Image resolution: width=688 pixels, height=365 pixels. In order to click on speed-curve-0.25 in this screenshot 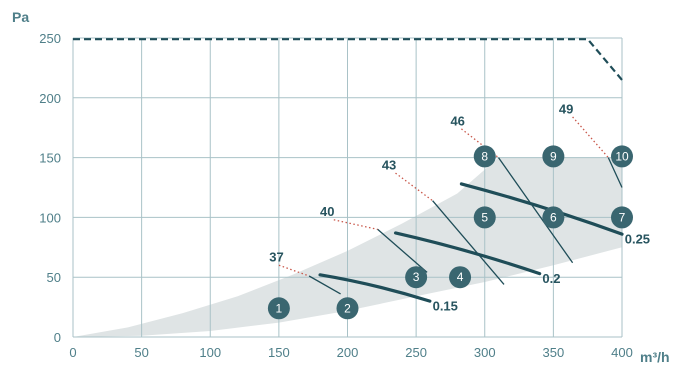, I will do `click(541, 209)`.